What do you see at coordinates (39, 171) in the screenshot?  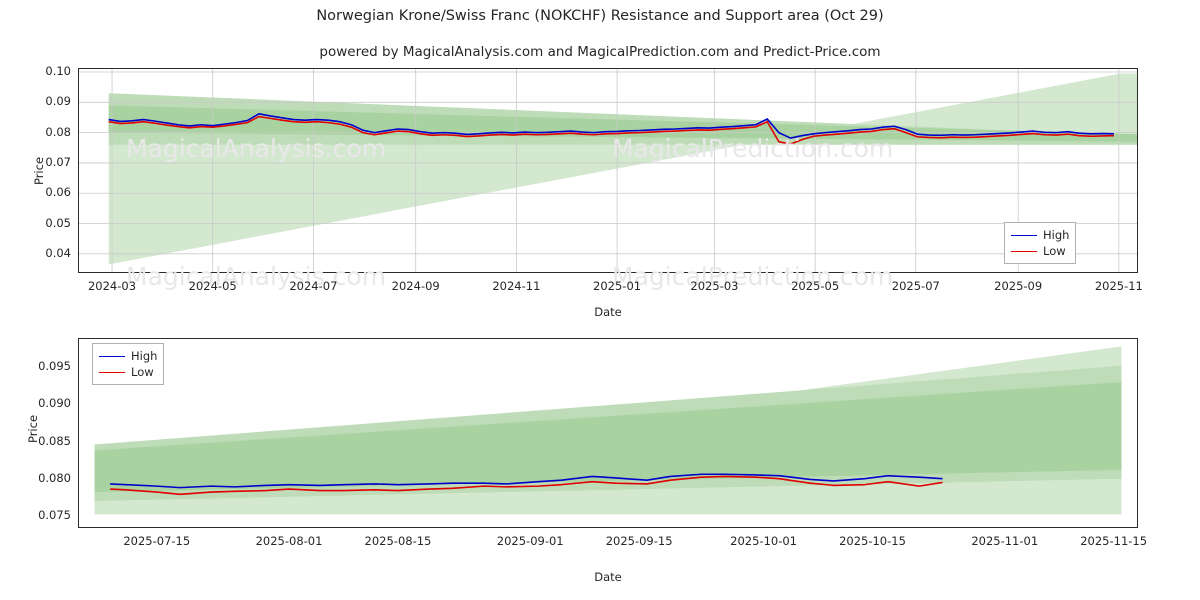 I see `top-y-axis-title: Price` at bounding box center [39, 171].